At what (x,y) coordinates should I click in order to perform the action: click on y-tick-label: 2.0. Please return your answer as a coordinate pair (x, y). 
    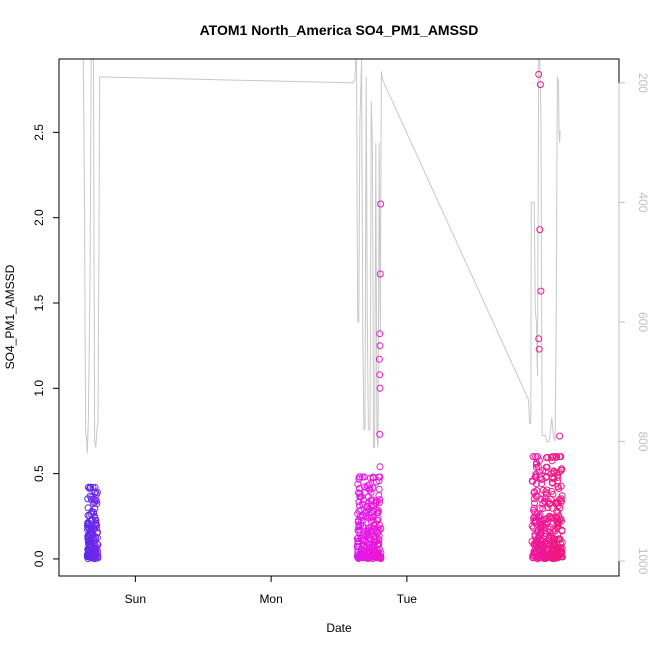
    Looking at the image, I should click on (39, 217).